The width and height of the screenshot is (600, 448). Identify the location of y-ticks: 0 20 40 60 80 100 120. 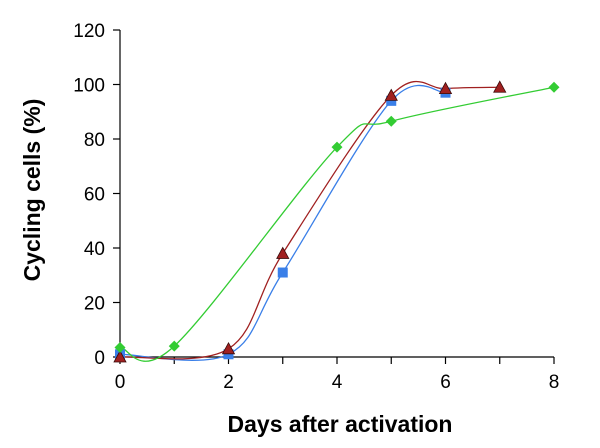
(96, 195).